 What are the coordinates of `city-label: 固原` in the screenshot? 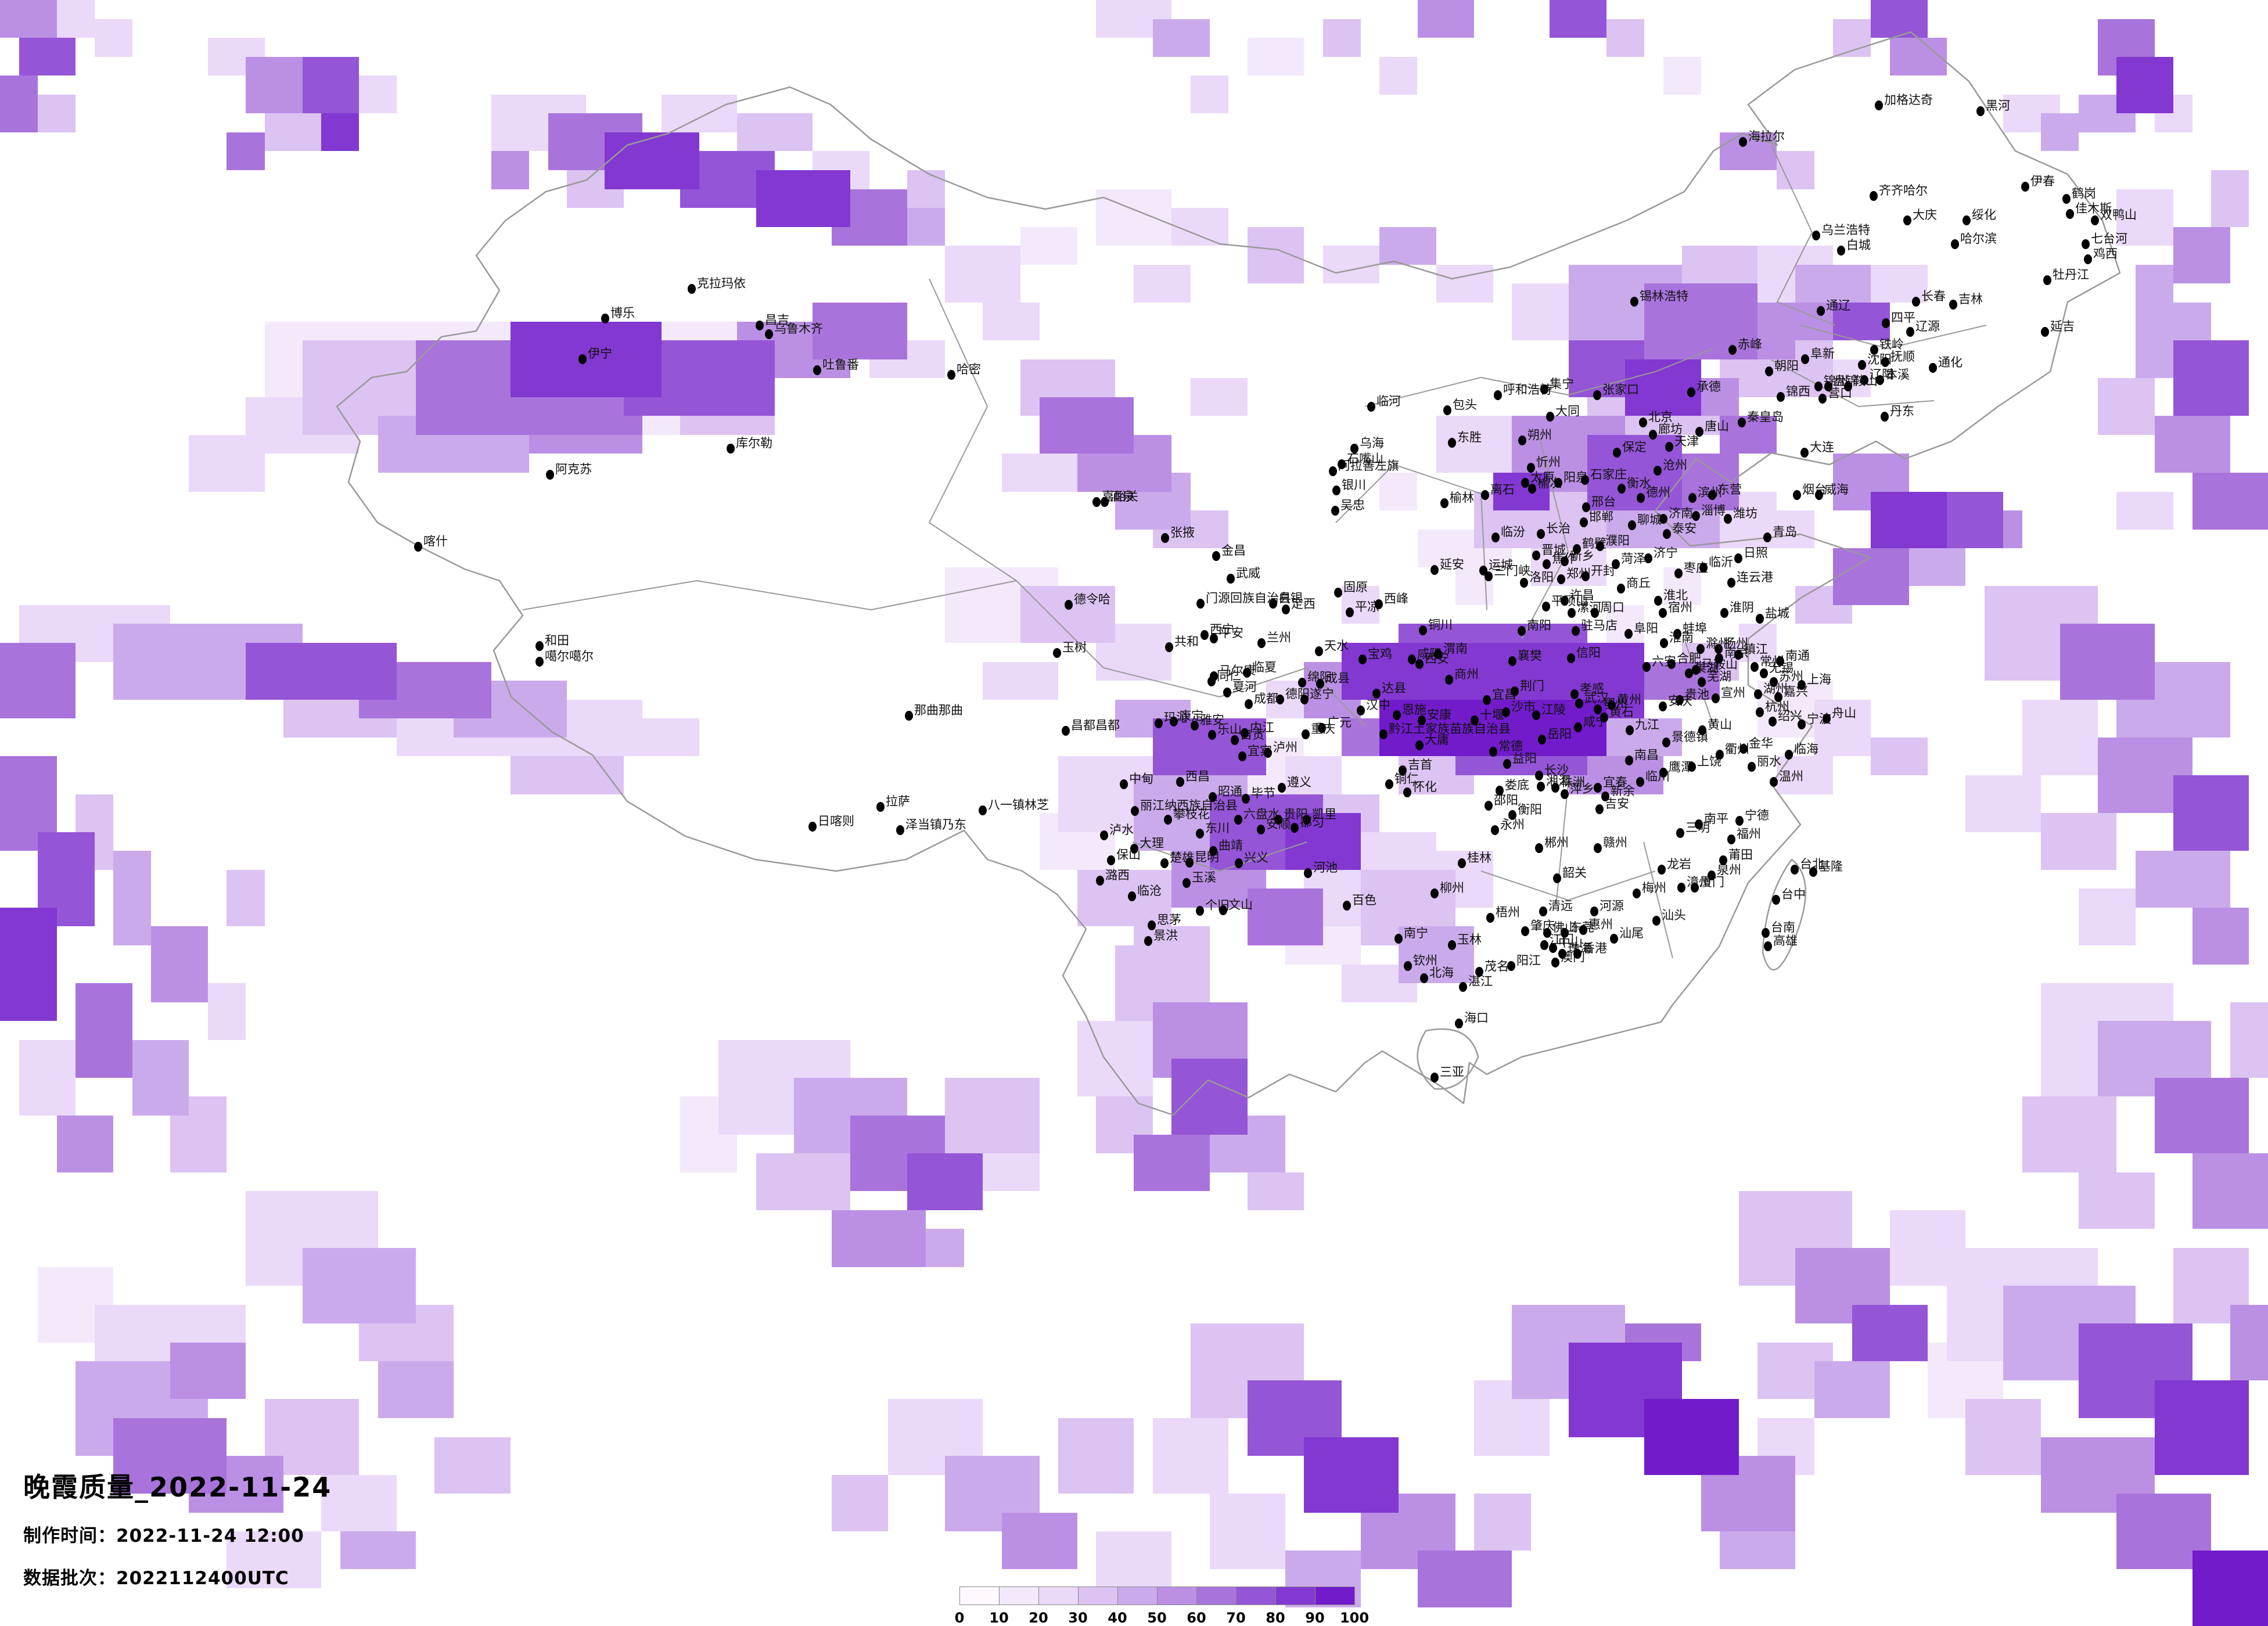 It's located at (1355, 587).